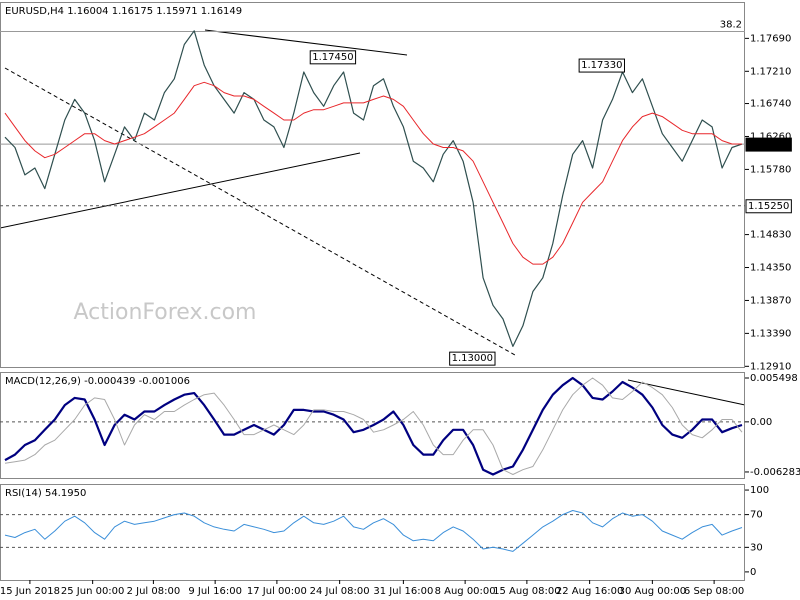  I want to click on y-tick-label: 100, so click(759, 490).